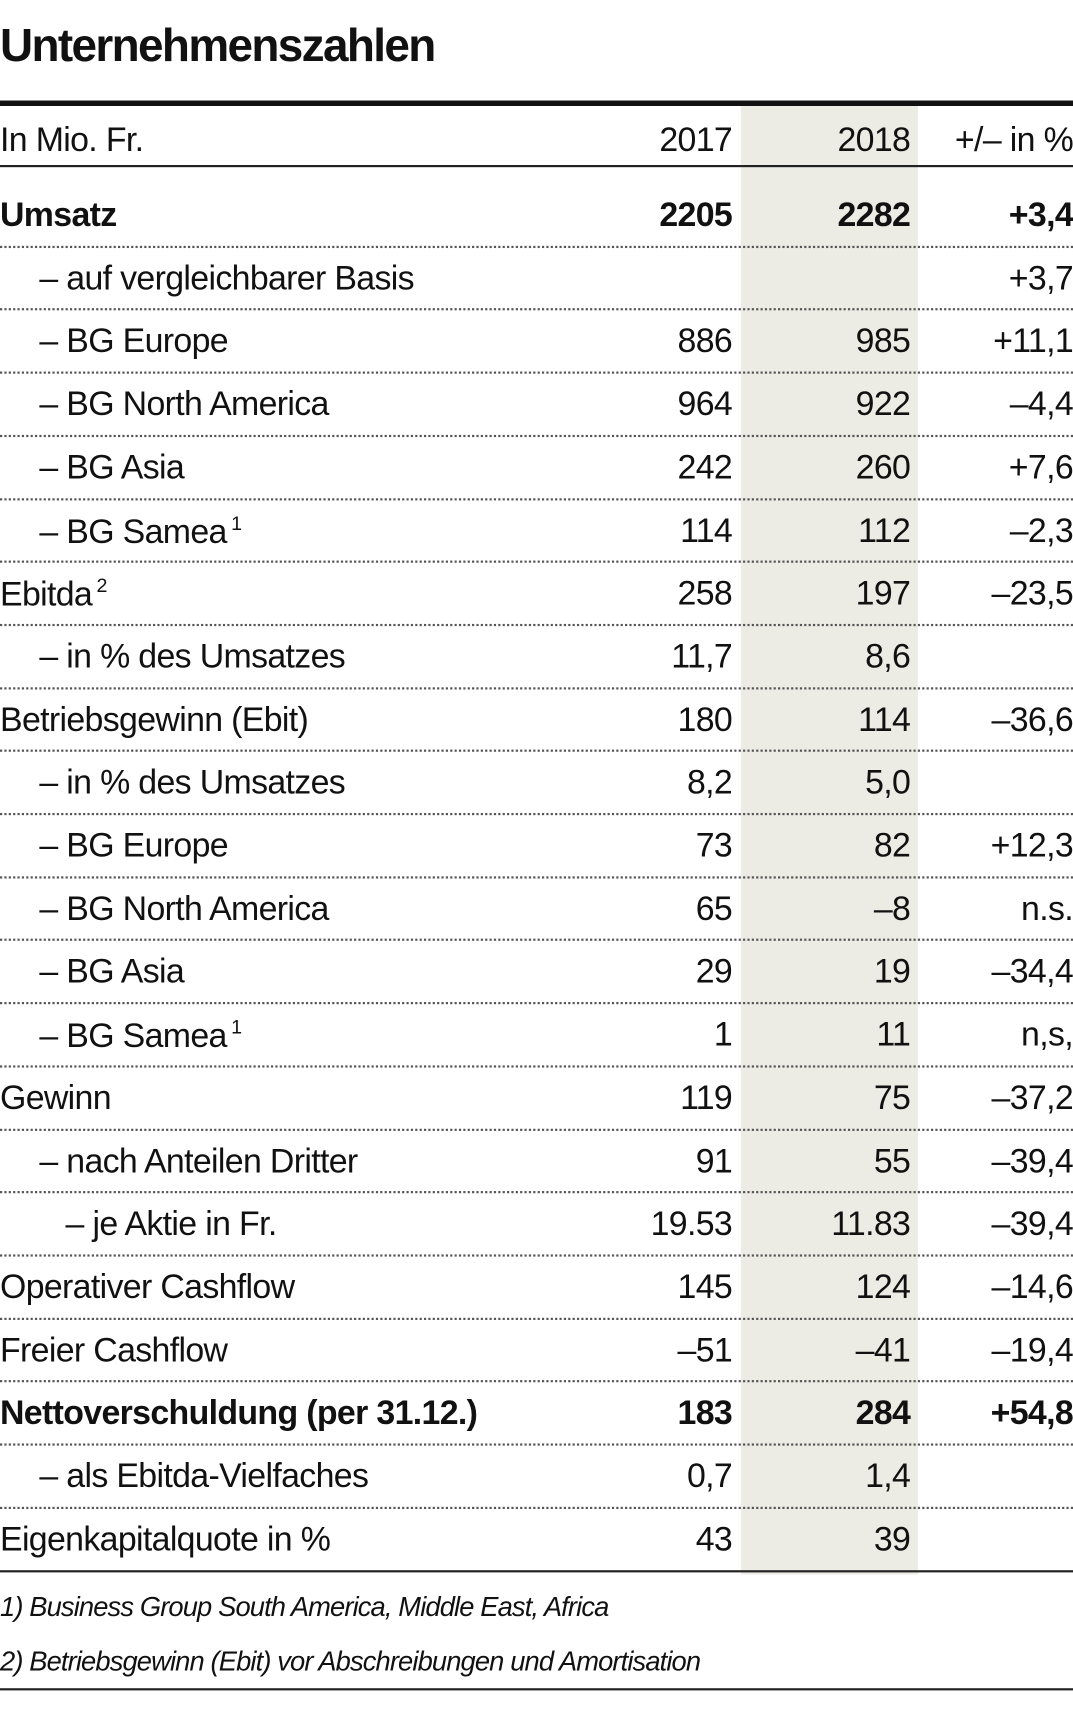 The width and height of the screenshot is (1073, 1713). What do you see at coordinates (1041, 403) in the screenshot?
I see `cell-value: –4,4` at bounding box center [1041, 403].